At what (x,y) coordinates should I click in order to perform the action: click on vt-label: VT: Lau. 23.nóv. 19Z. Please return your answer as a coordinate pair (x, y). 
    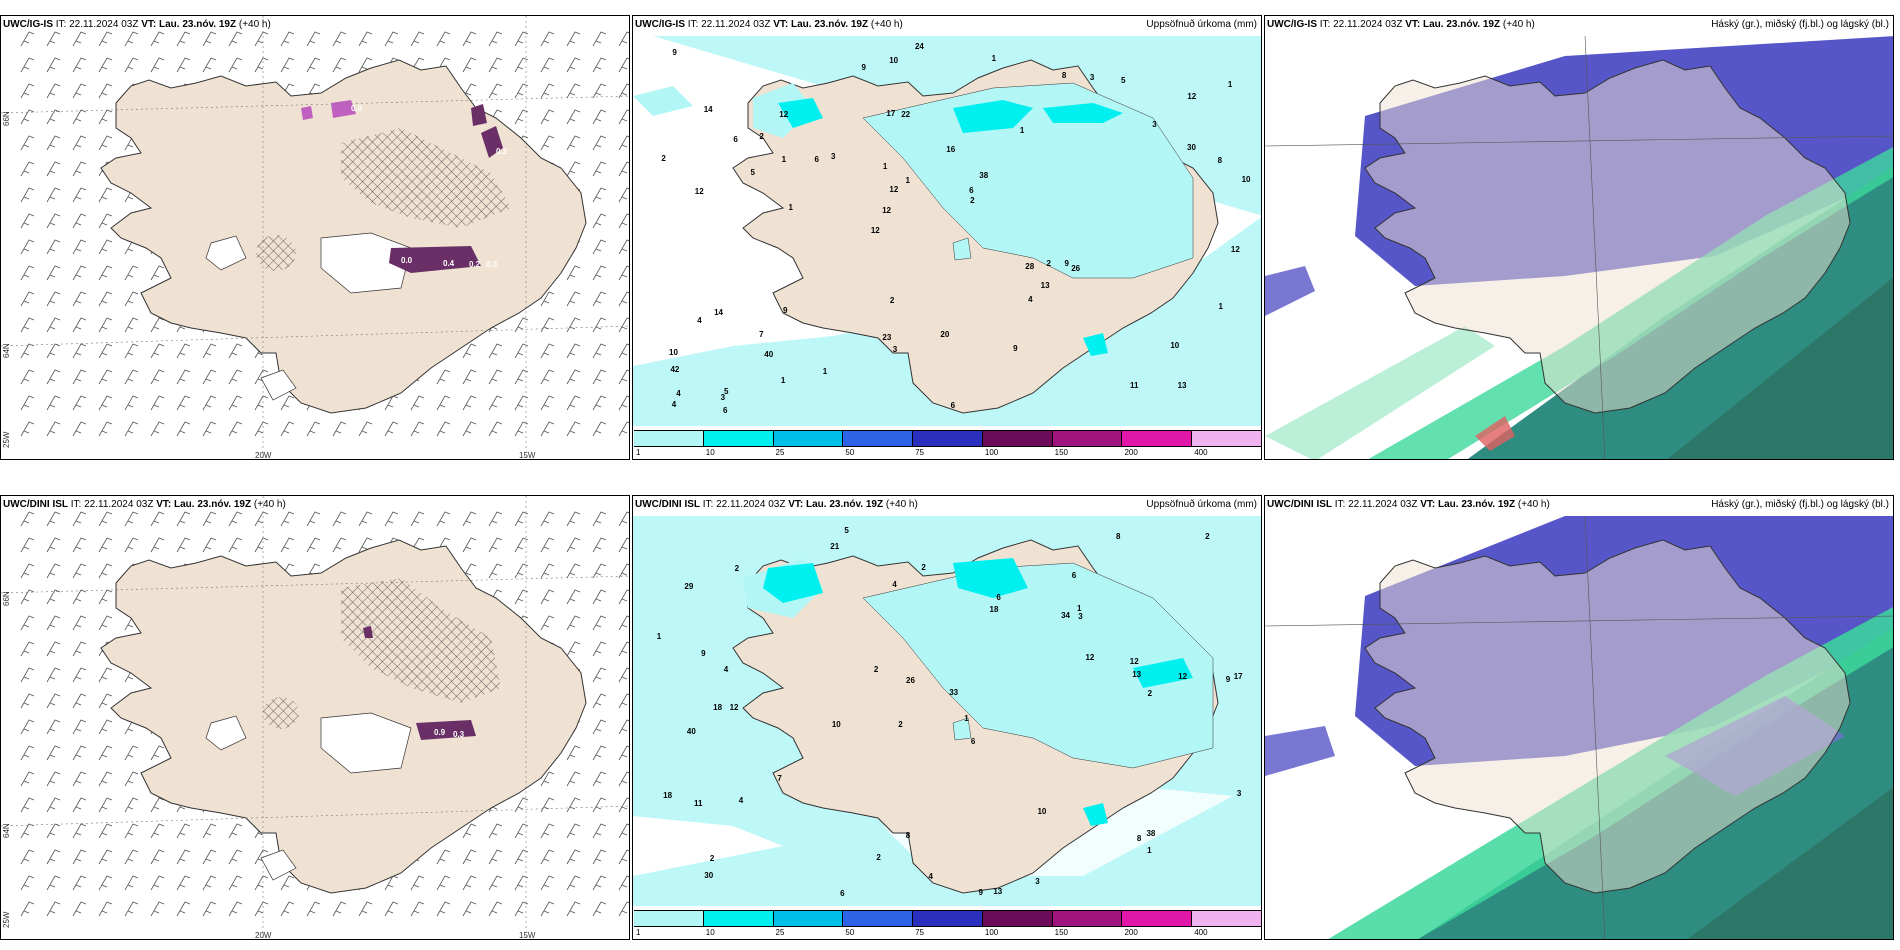
    Looking at the image, I should click on (821, 24).